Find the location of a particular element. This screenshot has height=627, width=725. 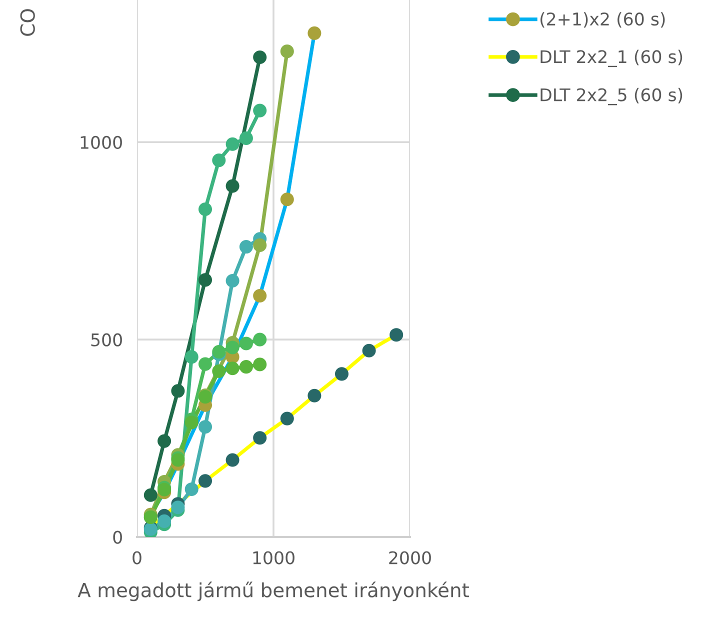

x-tick-label: 1000 is located at coordinates (273, 557).